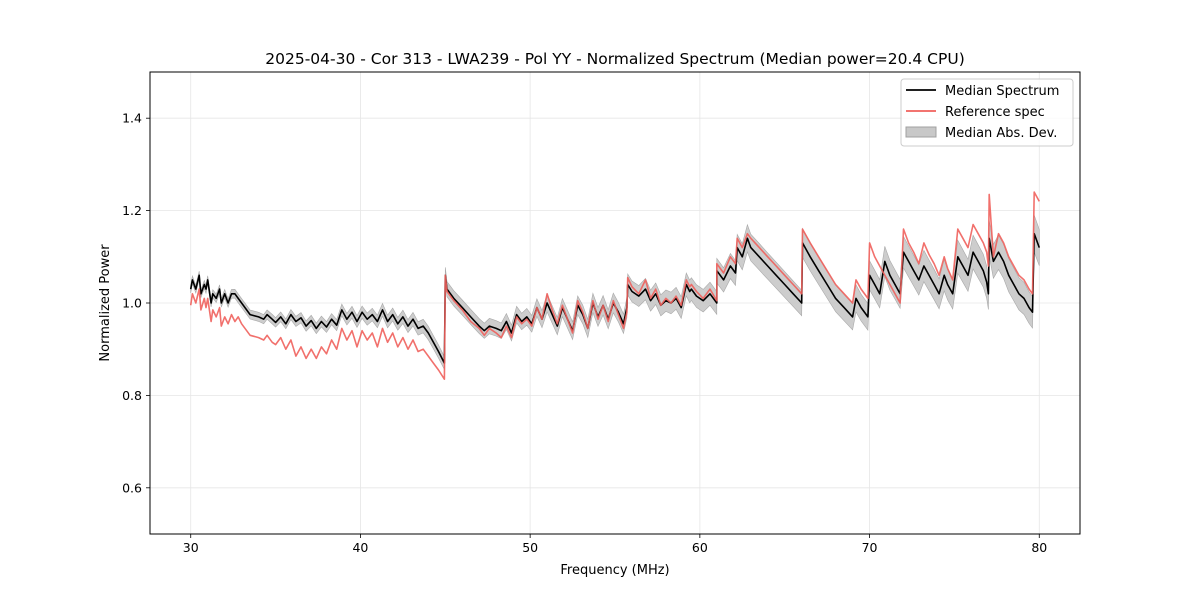 The width and height of the screenshot is (1200, 600). Describe the element at coordinates (614, 570) in the screenshot. I see `x-axis-label: Frequency (MHz)` at that location.